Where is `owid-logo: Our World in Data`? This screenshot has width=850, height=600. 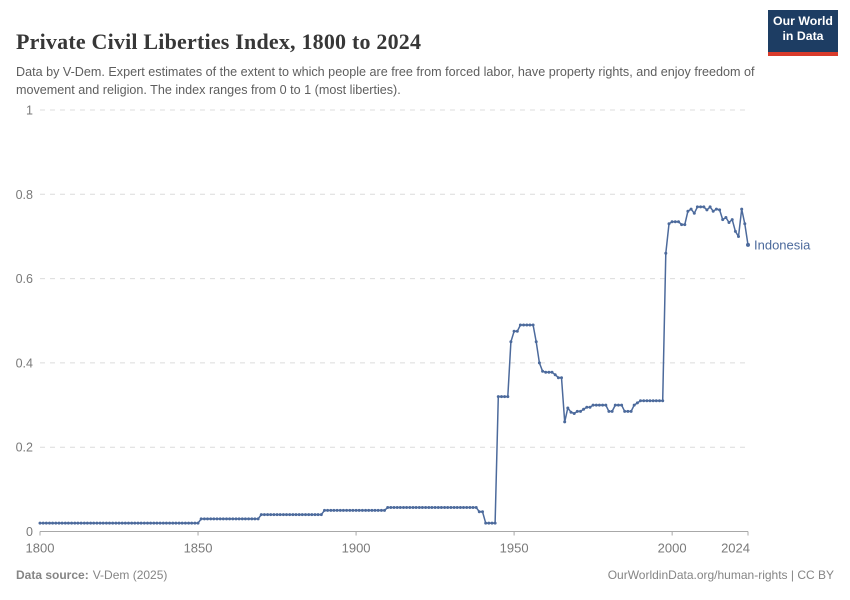
owid-logo: Our World in Data is located at coordinates (803, 33).